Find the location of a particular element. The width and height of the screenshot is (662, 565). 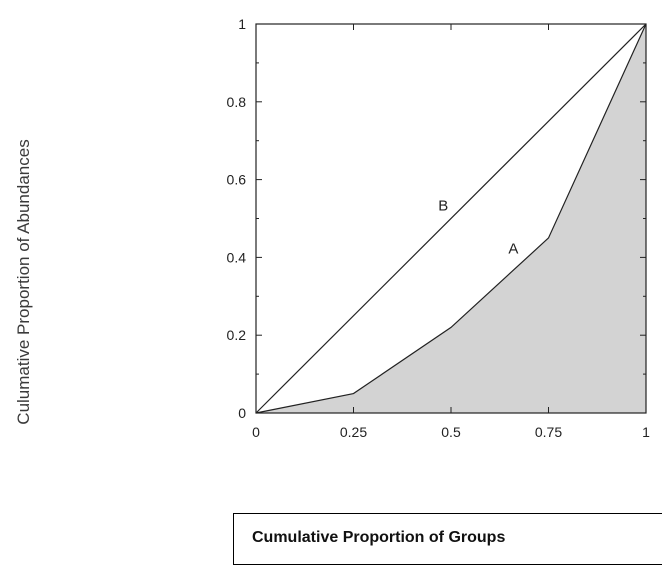

y-tick-label: 0.2 is located at coordinates (237, 335).